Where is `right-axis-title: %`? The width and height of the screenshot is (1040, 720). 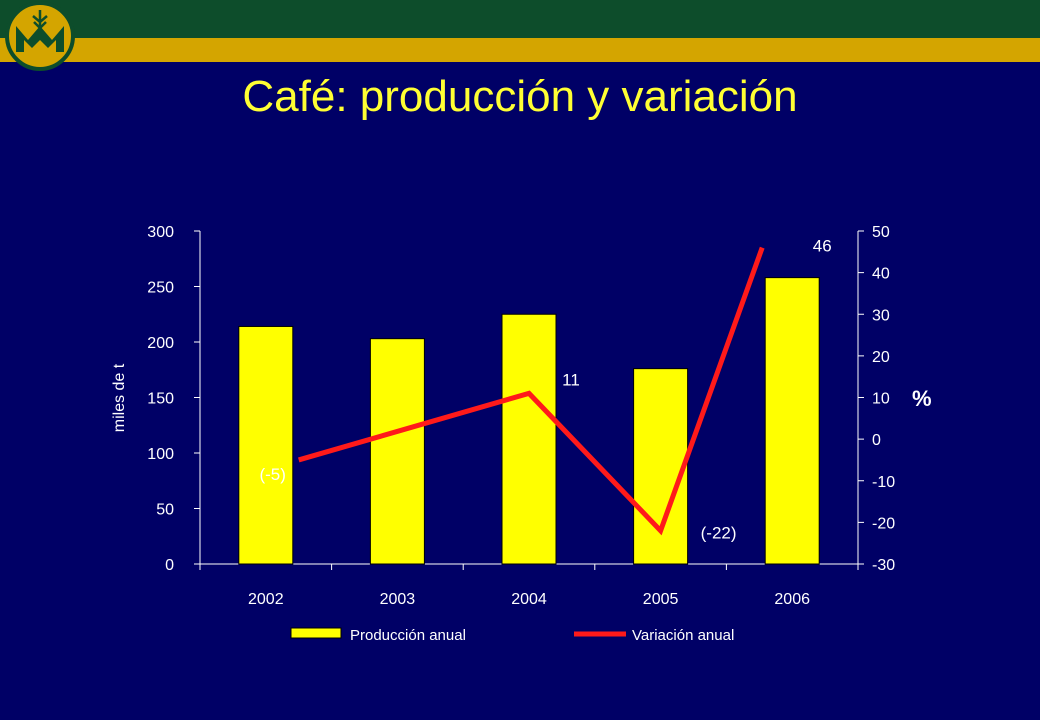
right-axis-title: % is located at coordinates (922, 398).